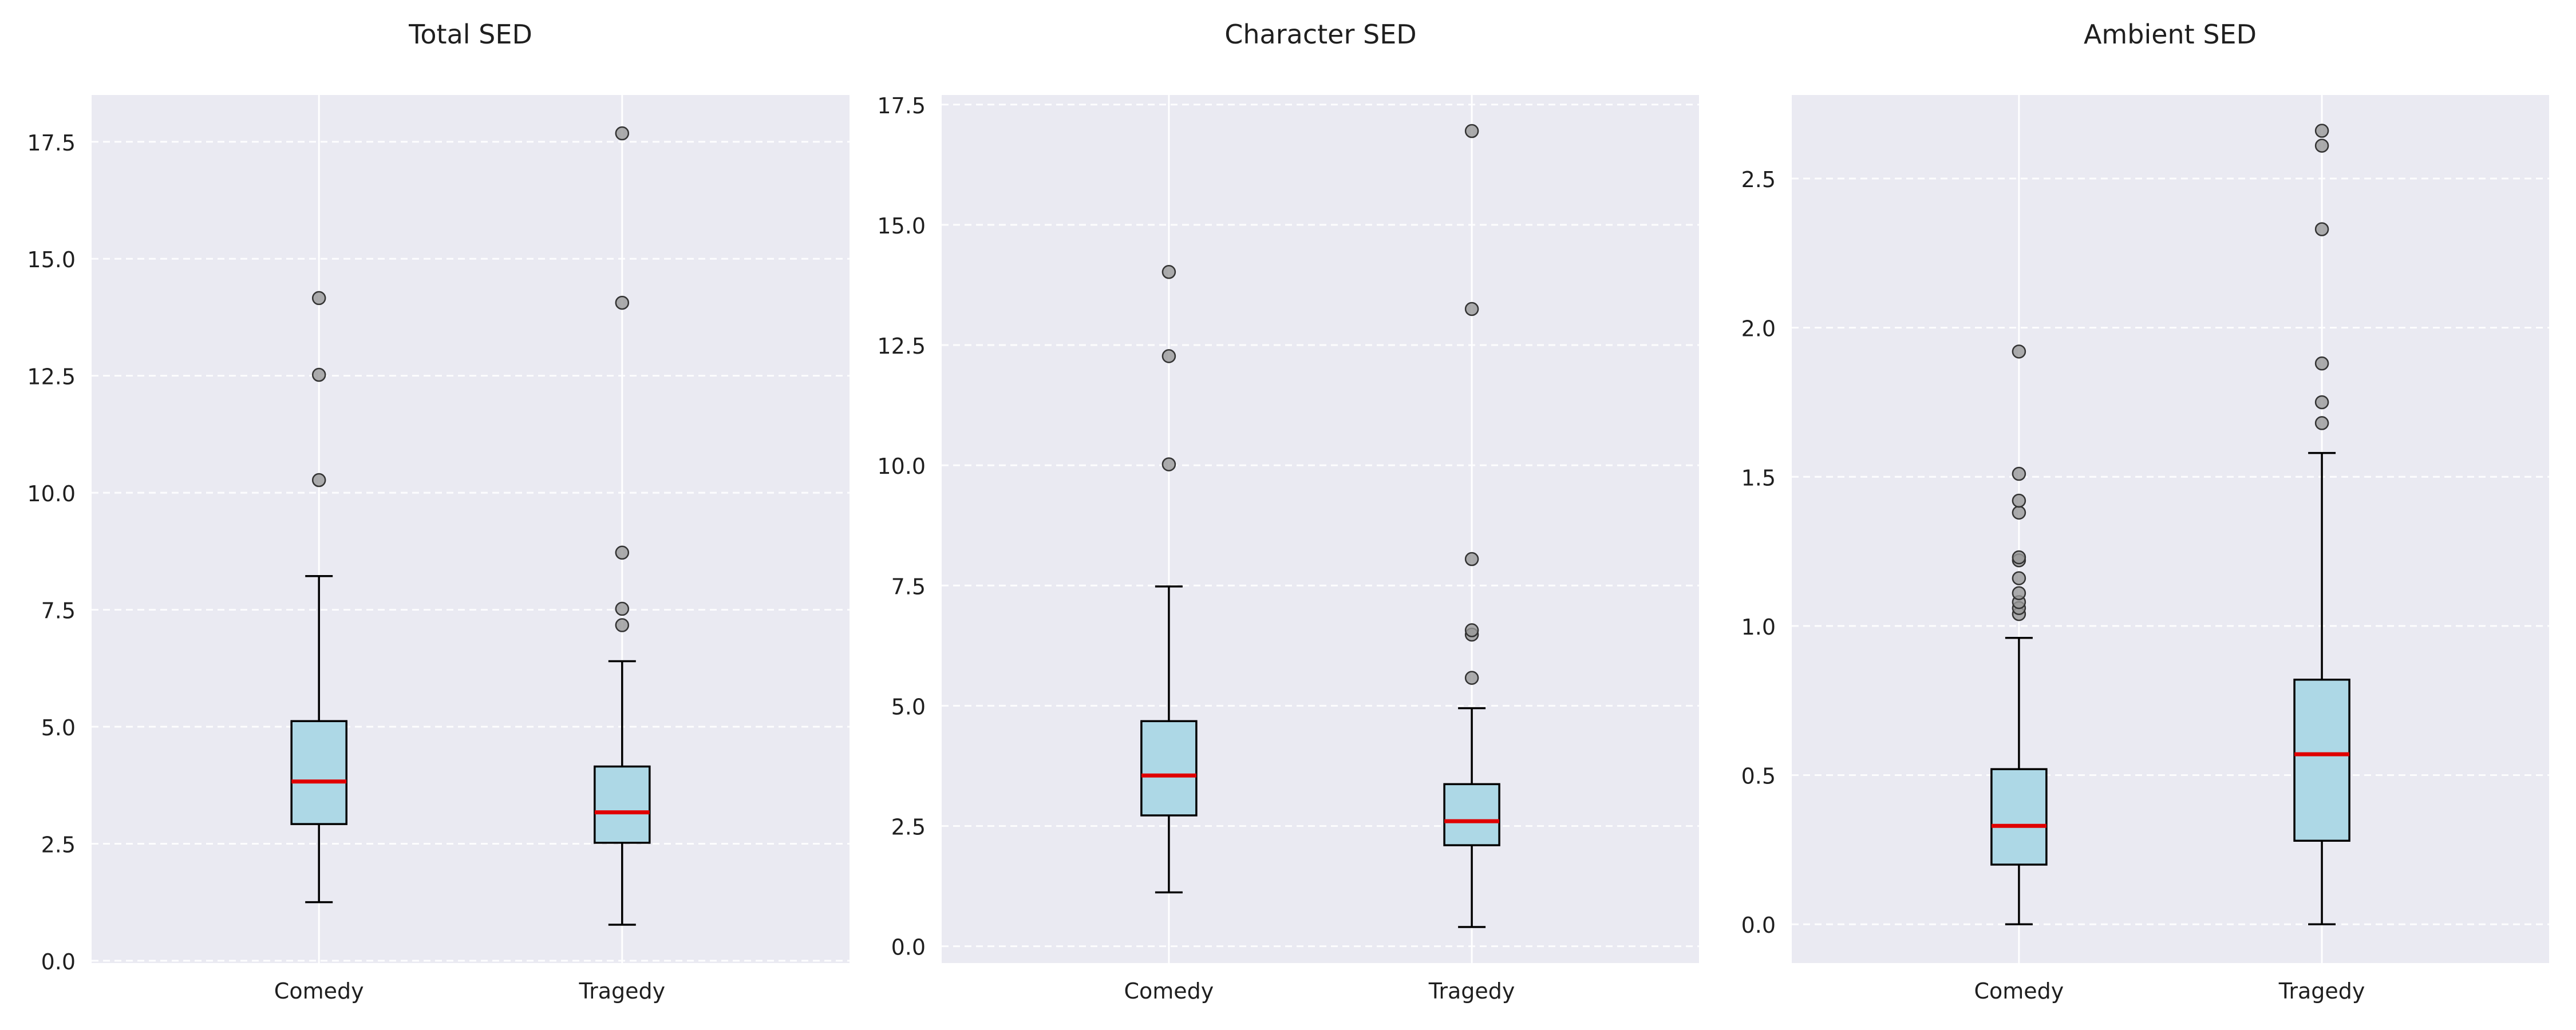 This screenshot has height=1030, width=2576. Describe the element at coordinates (1758, 776) in the screenshot. I see `y-tick-label: 0.5` at that location.